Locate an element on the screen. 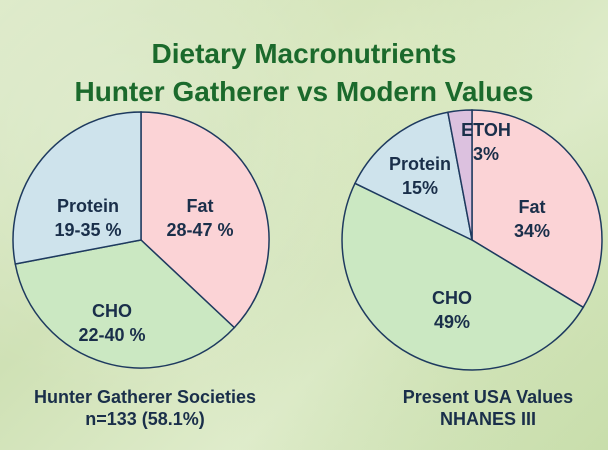 The width and height of the screenshot is (608, 450). right-caption: Present USA Values NHANES III is located at coordinates (488, 408).